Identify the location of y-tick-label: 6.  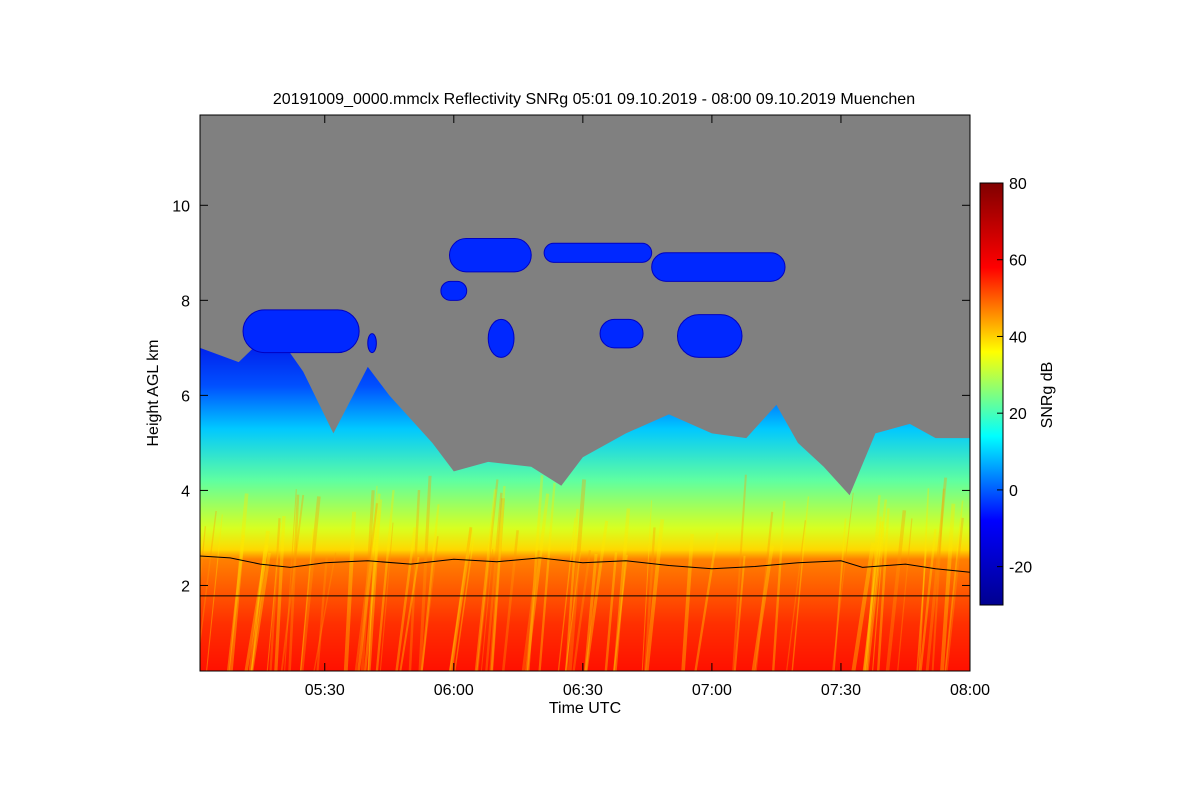
(185, 396).